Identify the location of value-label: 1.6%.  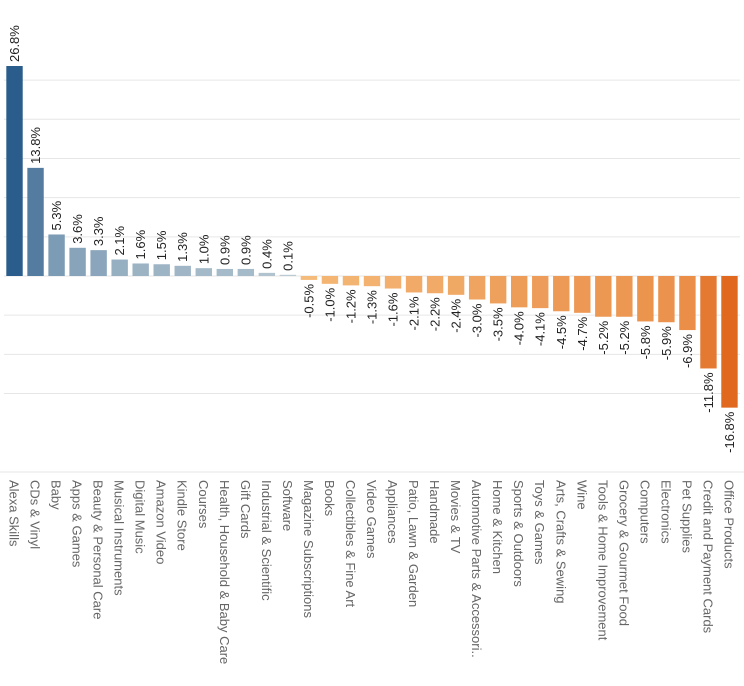
(140, 244).